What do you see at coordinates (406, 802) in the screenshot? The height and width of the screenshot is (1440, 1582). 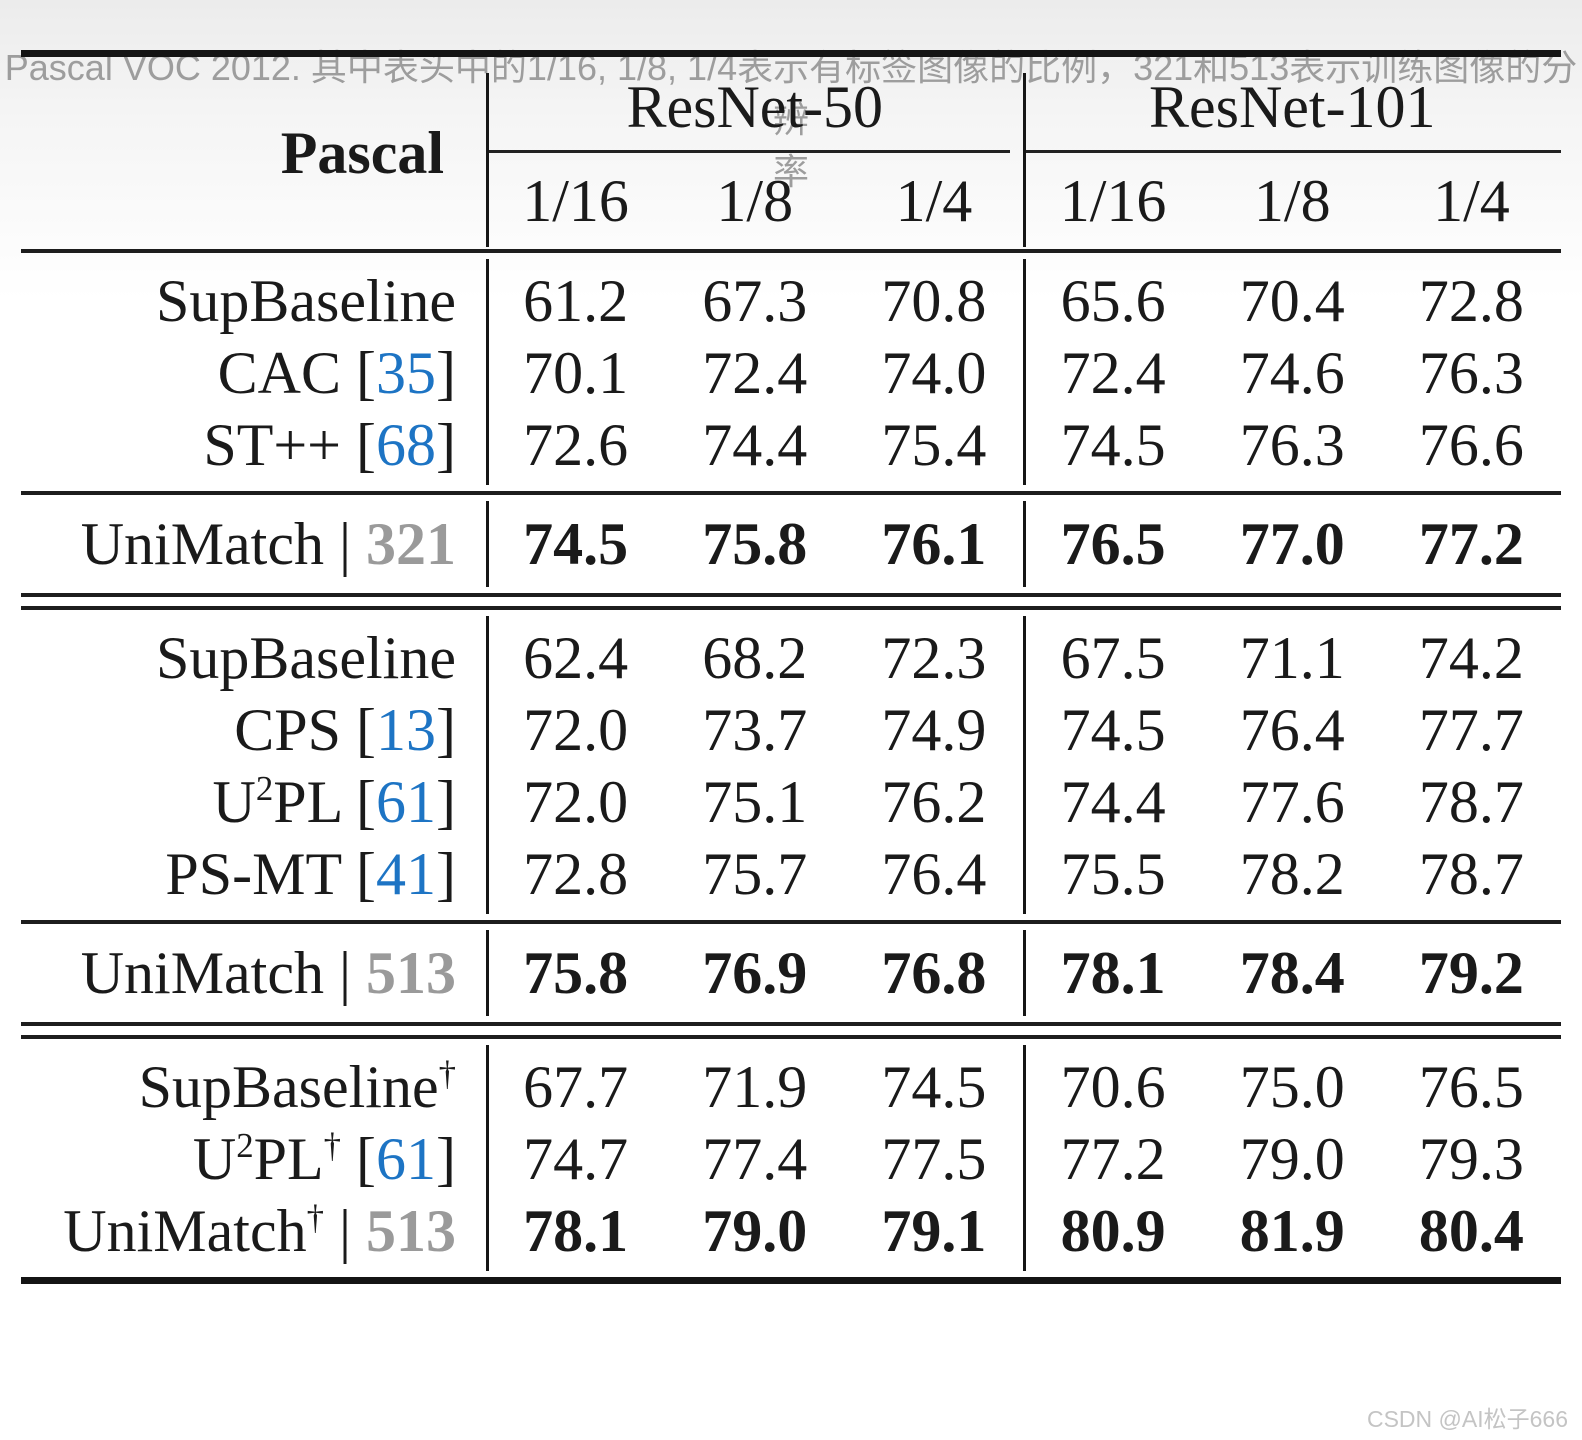 I see `citation-number: 61` at bounding box center [406, 802].